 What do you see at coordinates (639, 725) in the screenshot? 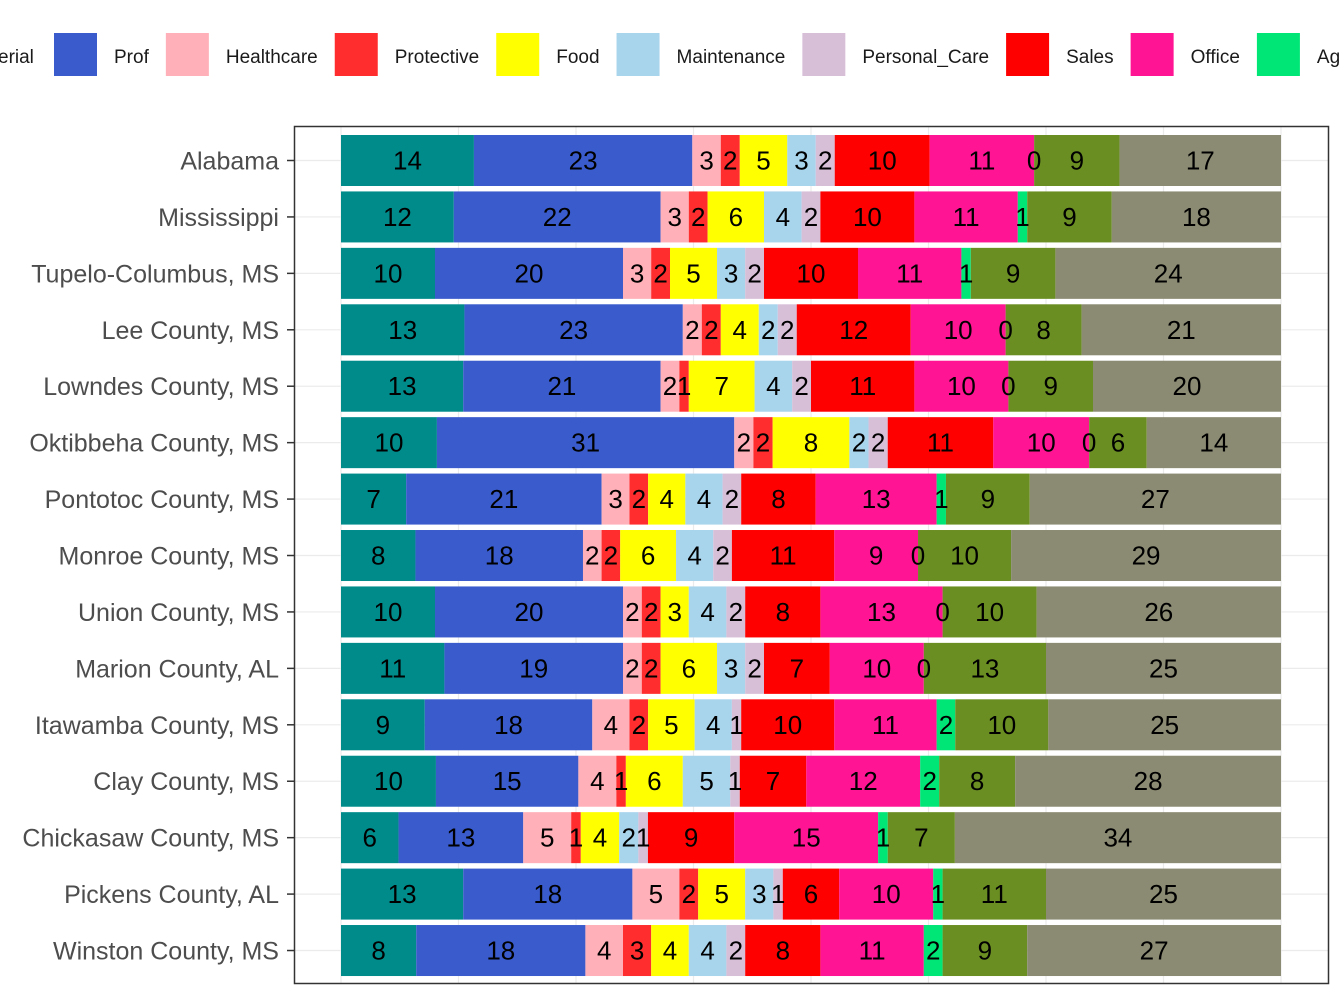
I see `bar-segment-itawamba-county-ms-protective` at bounding box center [639, 725].